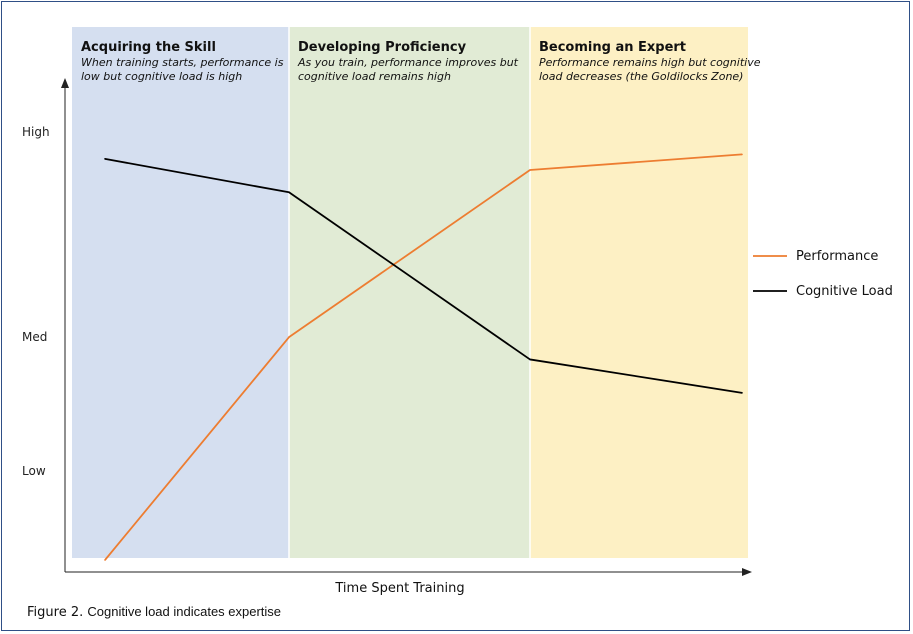 The height and width of the screenshot is (634, 913). Describe the element at coordinates (55, 612) in the screenshot. I see `caption-figure-number: Figure 2.` at that location.